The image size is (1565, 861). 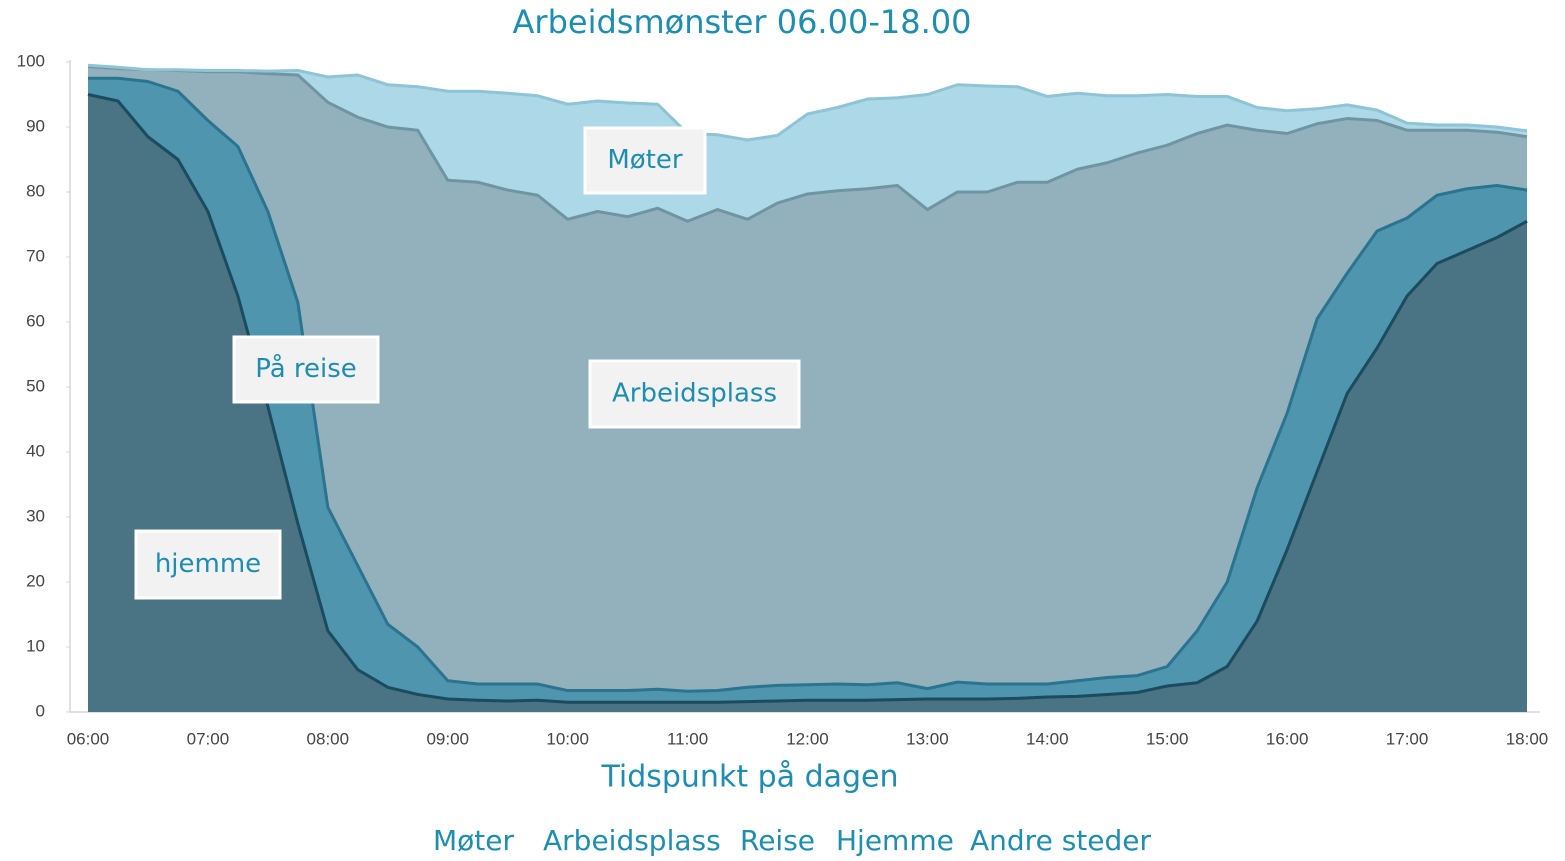 I want to click on annotation: hjemme, so click(x=208, y=564).